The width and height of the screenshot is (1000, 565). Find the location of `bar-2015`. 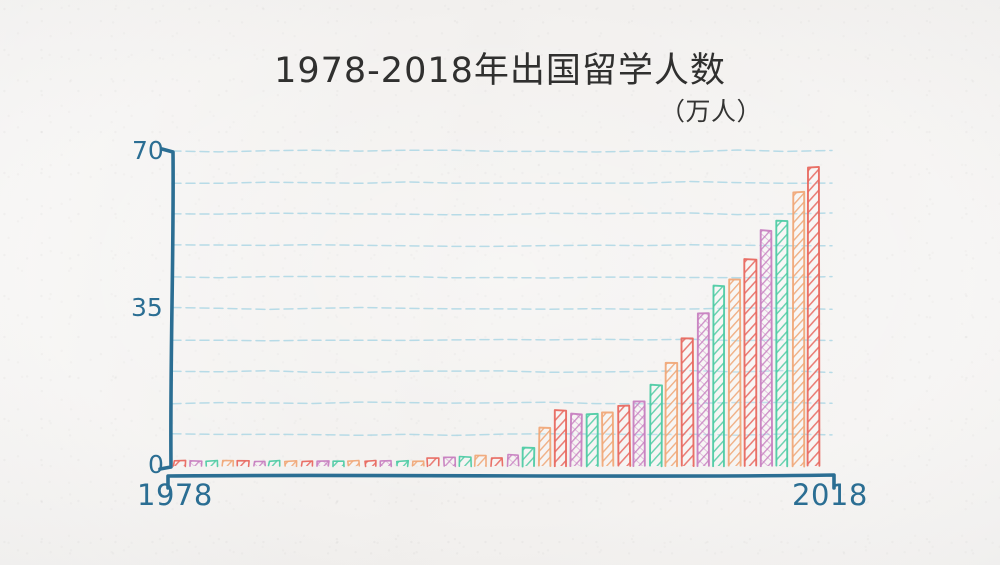

bar-2015 is located at coordinates (766, 348).